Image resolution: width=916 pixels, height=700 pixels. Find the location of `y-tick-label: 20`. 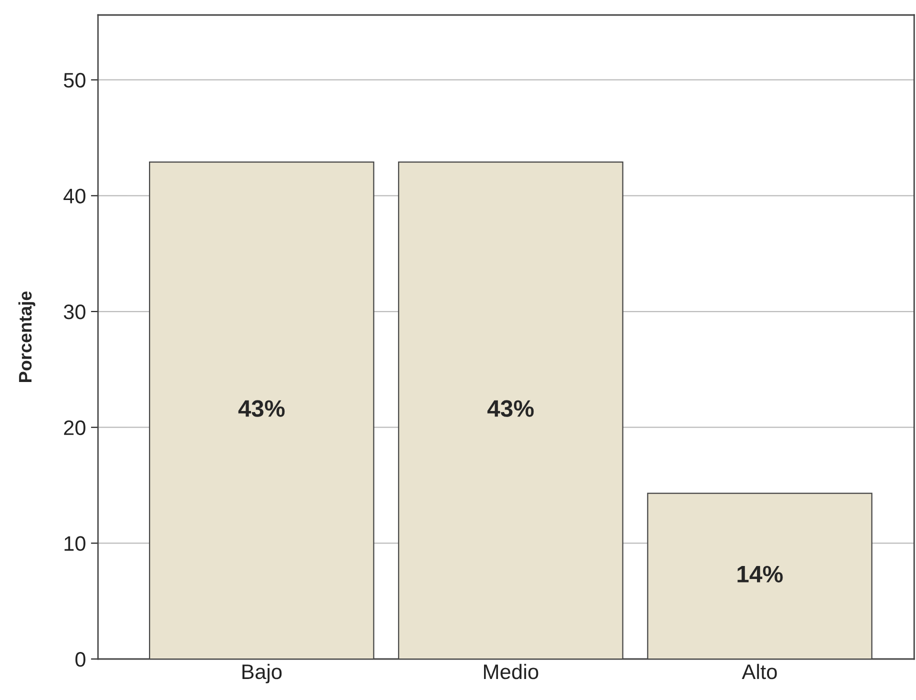

y-tick-label: 20 is located at coordinates (75, 428).